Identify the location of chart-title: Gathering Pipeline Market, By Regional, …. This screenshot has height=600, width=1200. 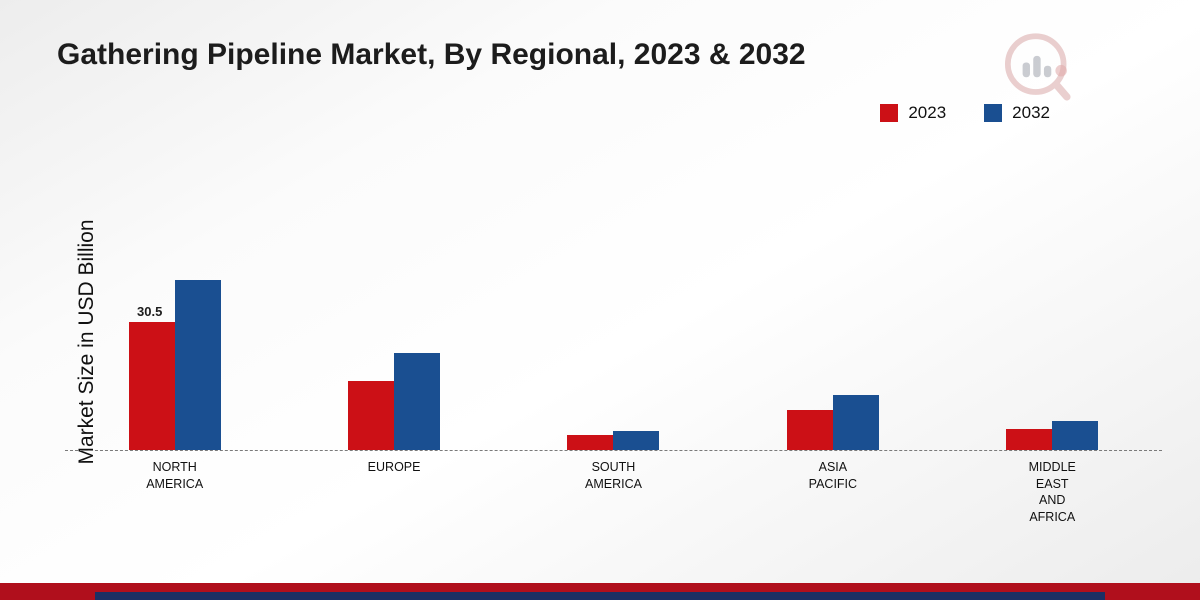
(431, 54).